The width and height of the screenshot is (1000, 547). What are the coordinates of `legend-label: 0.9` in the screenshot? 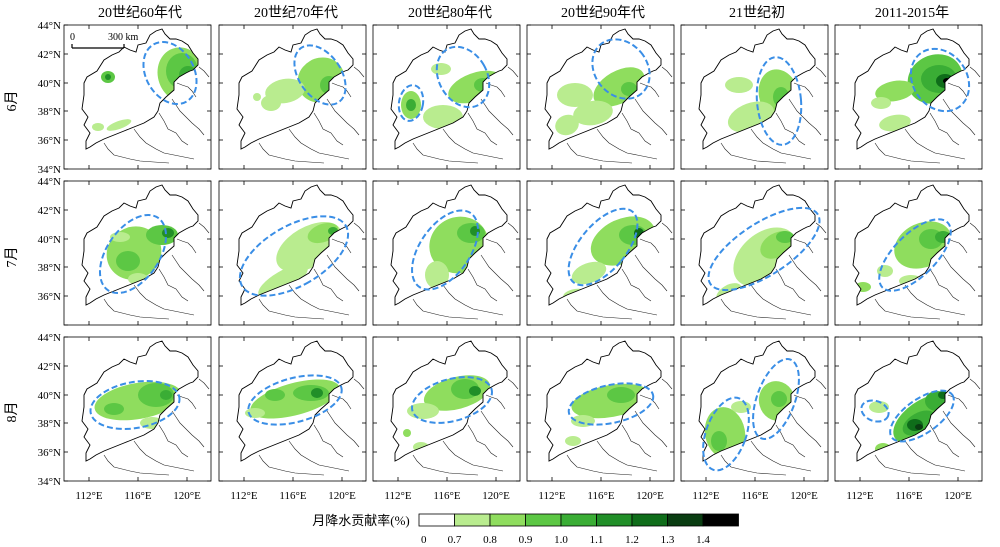 It's located at (526, 540).